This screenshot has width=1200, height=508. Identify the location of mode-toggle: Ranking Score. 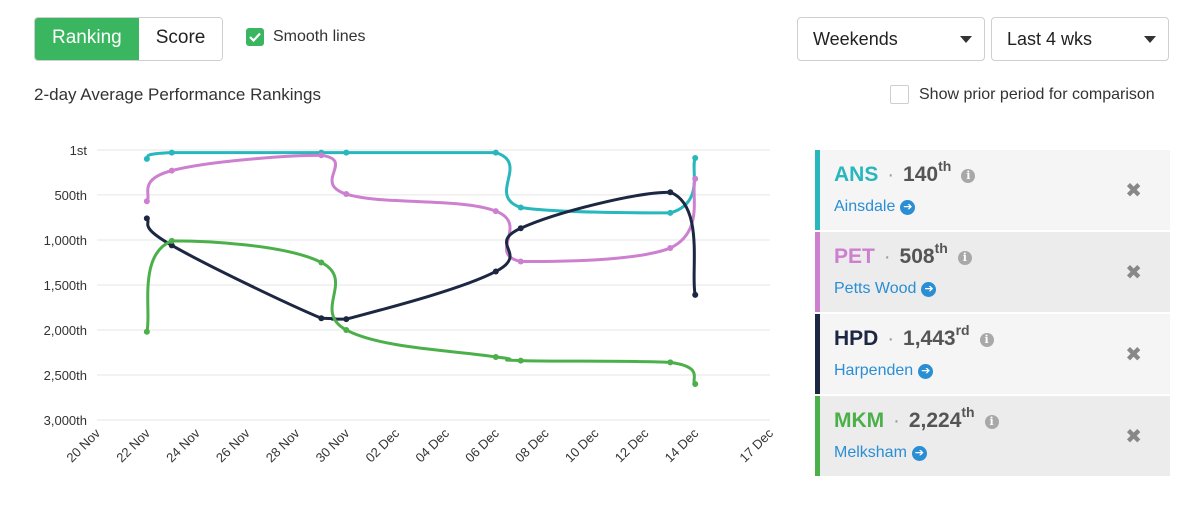
(129, 39).